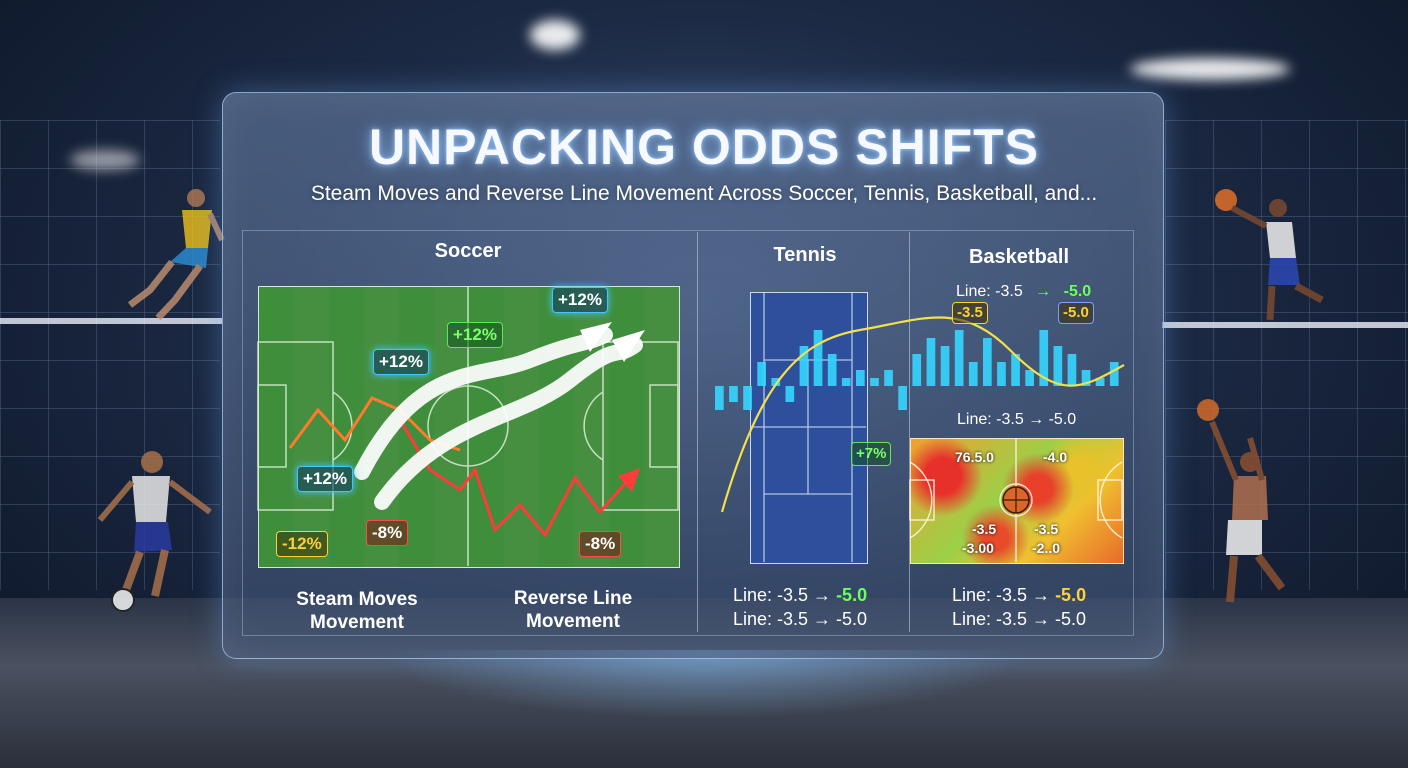 The image size is (1408, 768). I want to click on soccer-title: Soccer, so click(468, 251).